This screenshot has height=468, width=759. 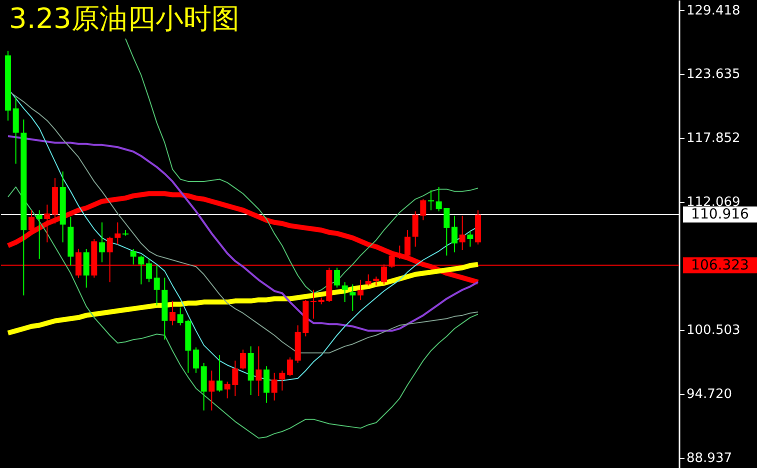 I want to click on y-tick-label: 129.418, so click(x=713, y=10).